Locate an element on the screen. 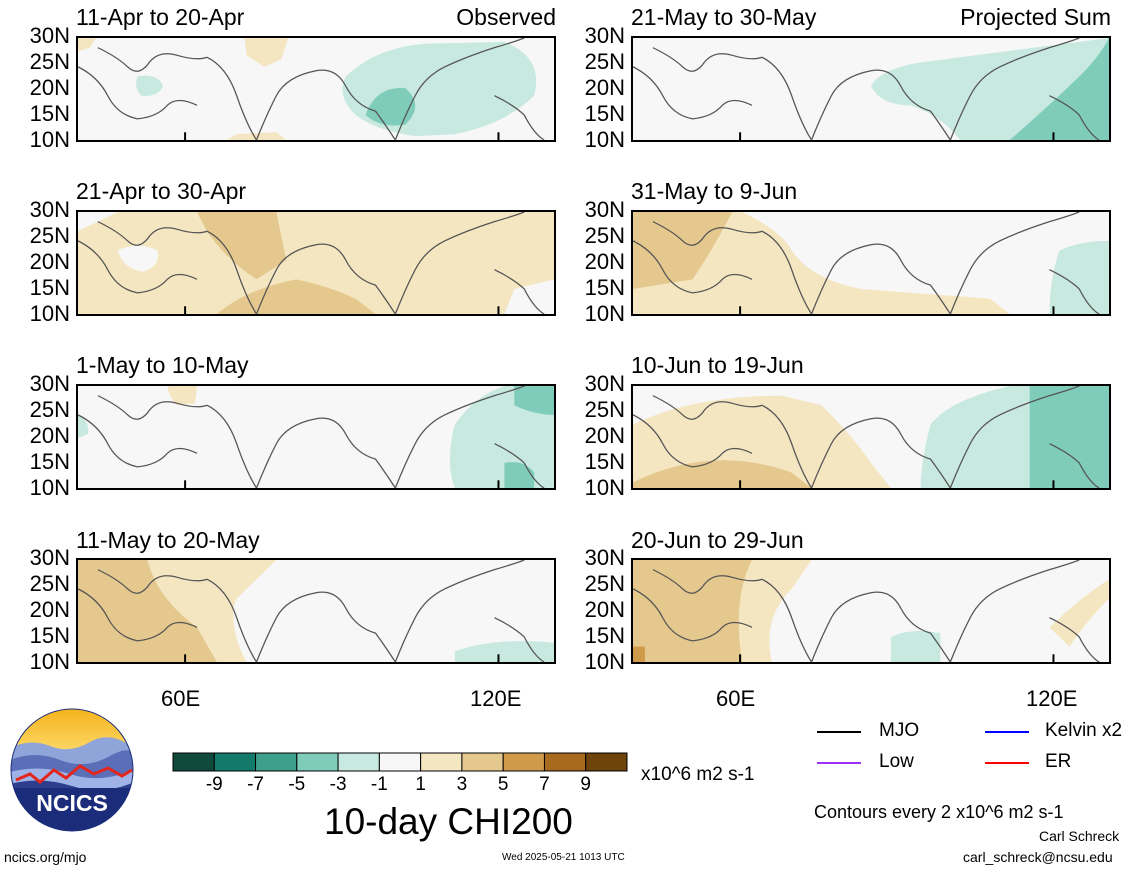  panel-title-2: 1-May to 10-May is located at coordinates (162, 365).